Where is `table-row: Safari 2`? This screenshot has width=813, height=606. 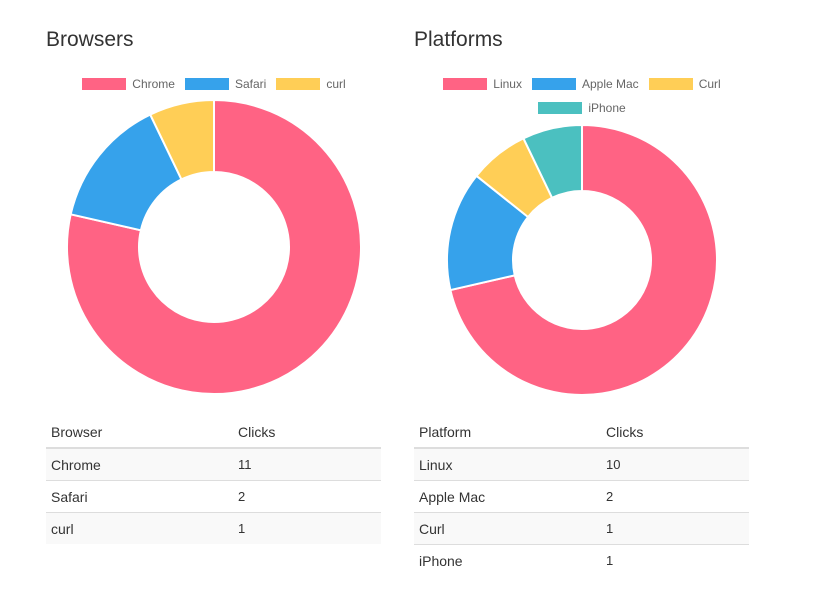
table-row: Safari 2 is located at coordinates (213, 496).